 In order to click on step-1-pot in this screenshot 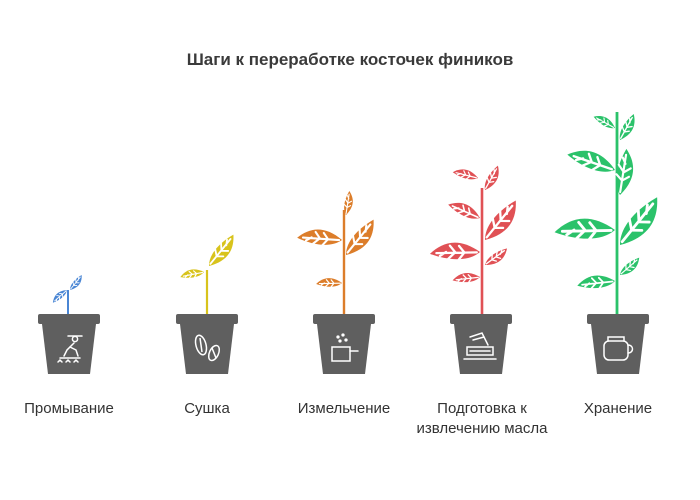, I will do `click(69, 344)`.